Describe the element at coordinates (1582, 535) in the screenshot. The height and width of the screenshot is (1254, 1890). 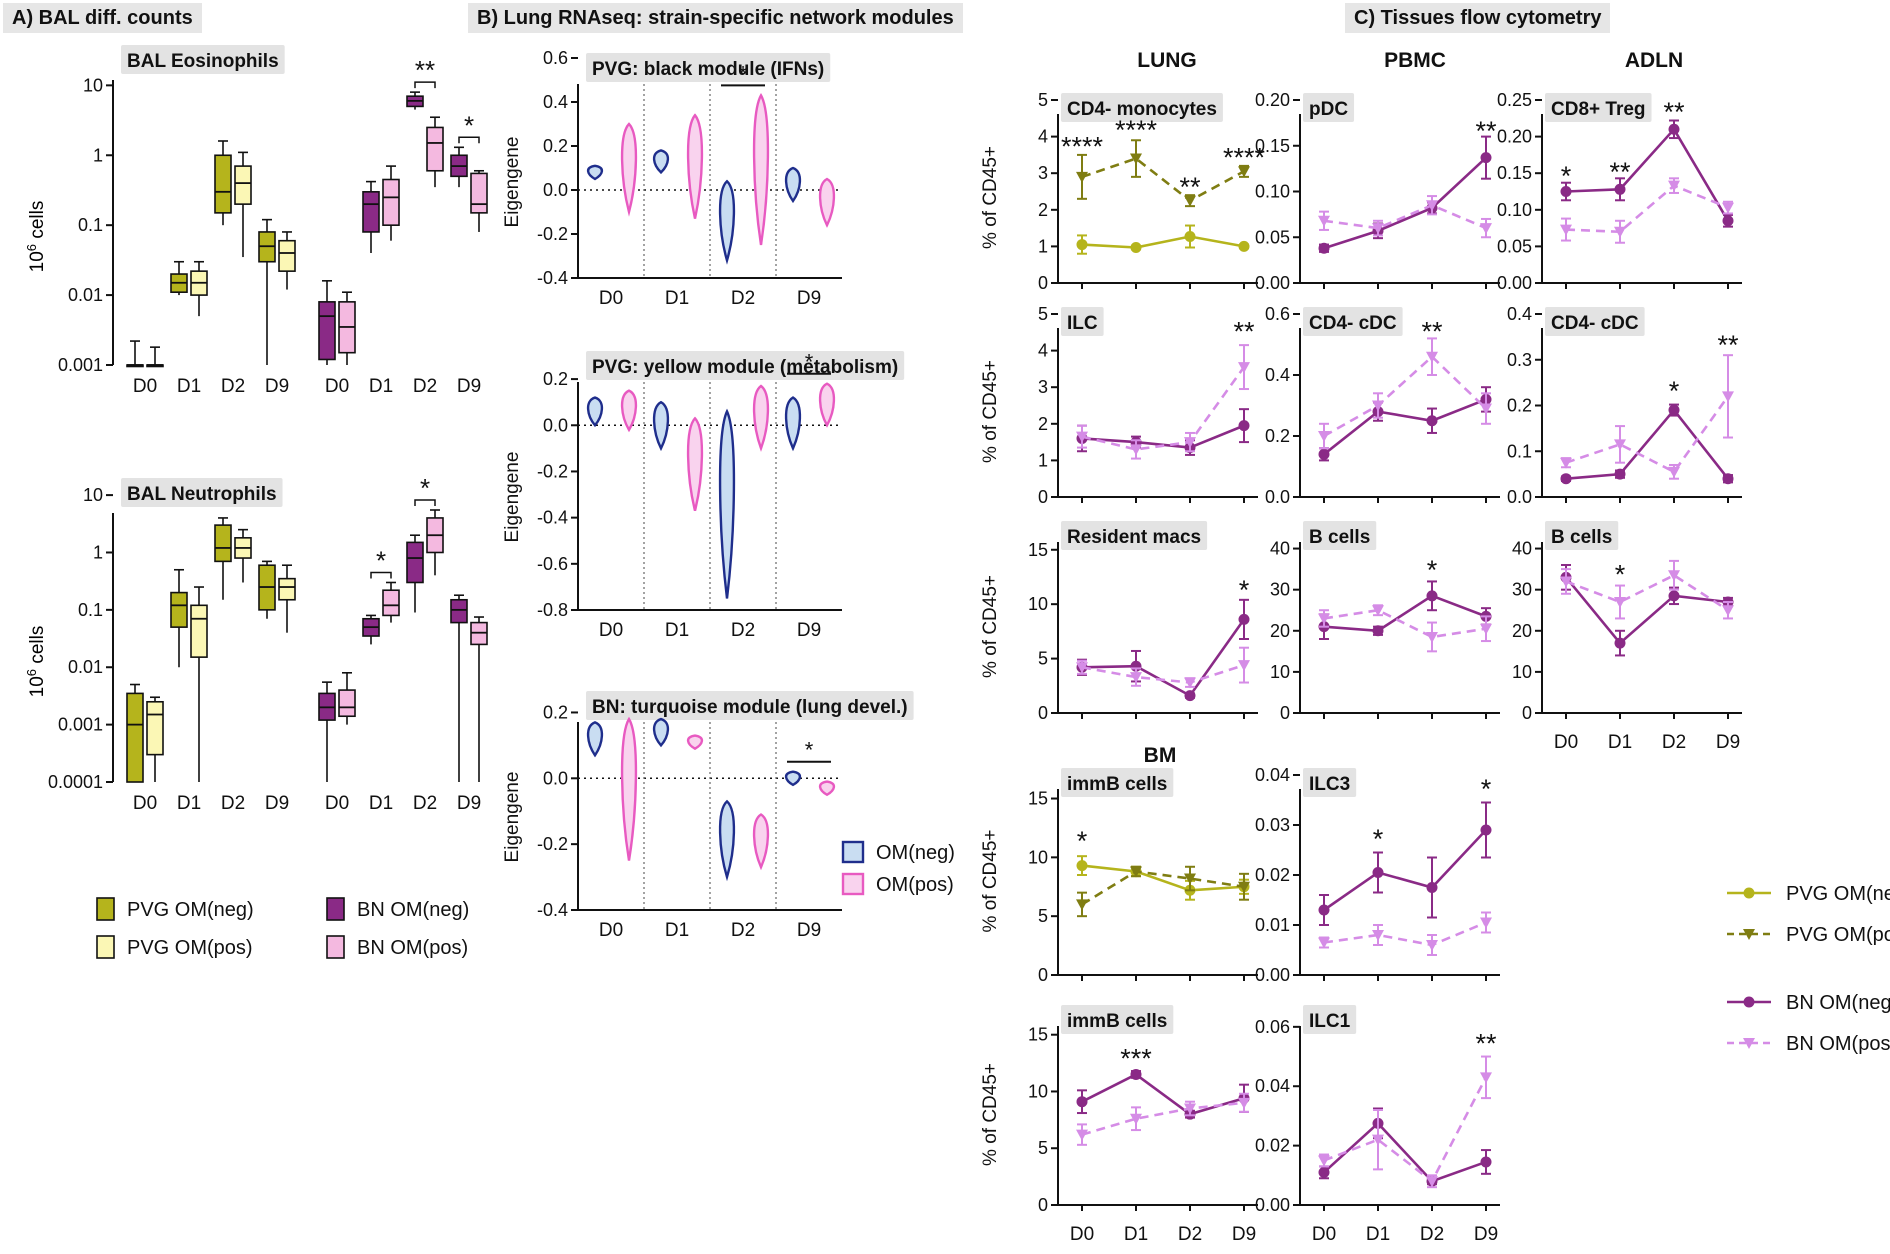
I see `adln_bcells-title-bg` at that location.